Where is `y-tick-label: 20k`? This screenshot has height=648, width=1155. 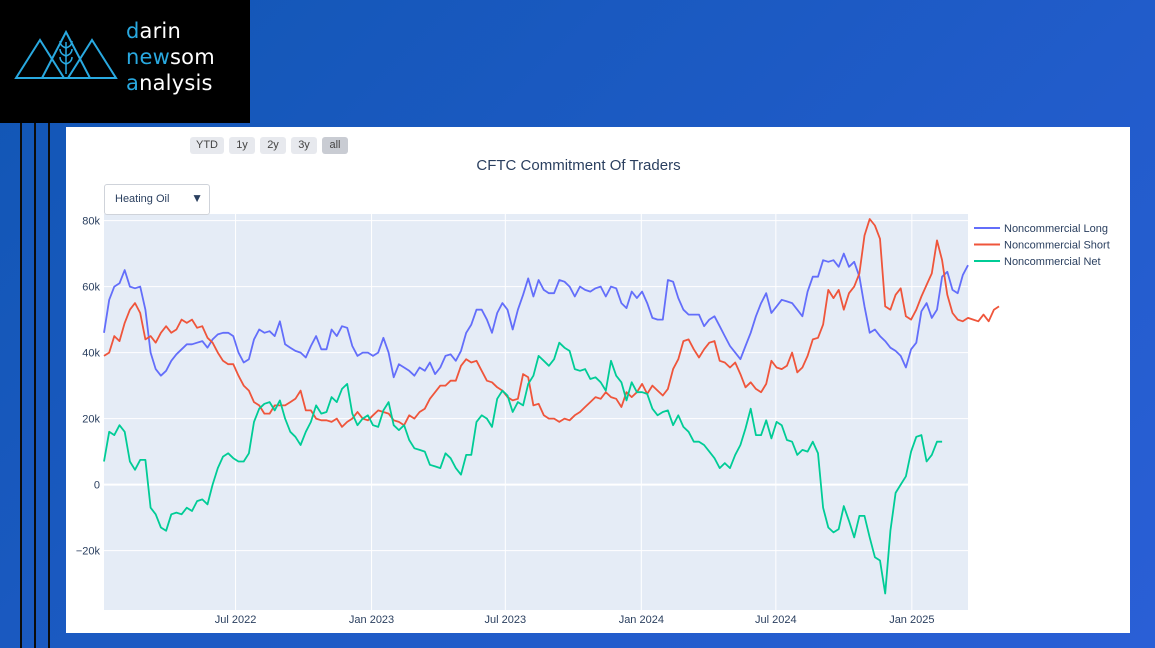
y-tick-label: 20k is located at coordinates (91, 420).